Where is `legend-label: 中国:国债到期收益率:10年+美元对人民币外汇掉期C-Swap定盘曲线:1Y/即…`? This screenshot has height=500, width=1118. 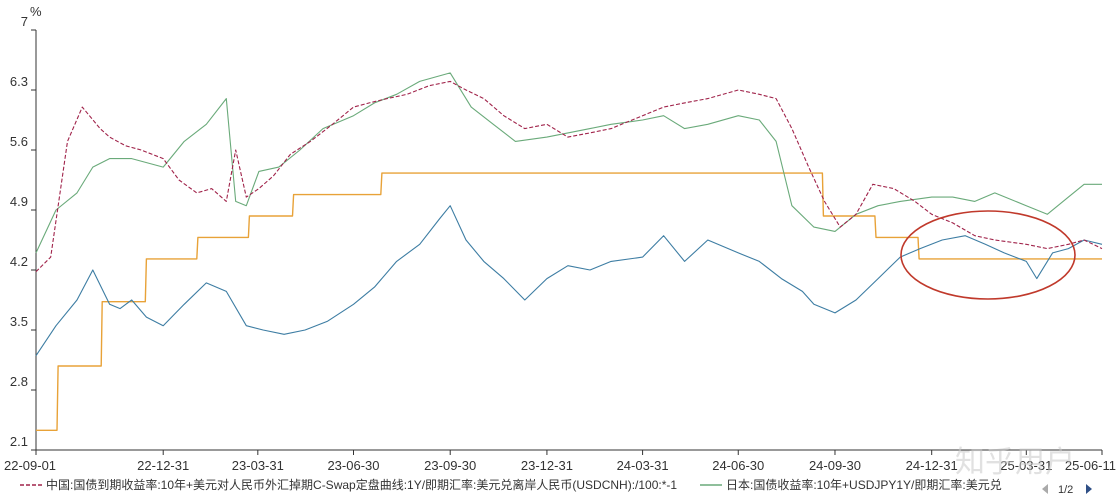
legend-label: 中国:国债到期收益率:10年+美元对人民币外汇掉期C-Swap定盘曲线:1Y/即… is located at coordinates (361, 484).